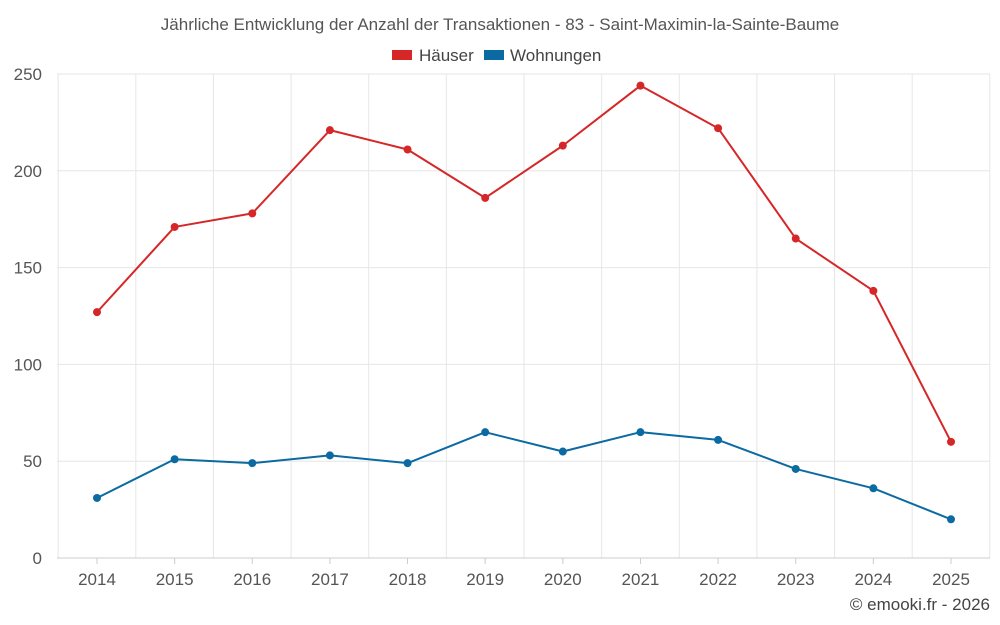 The image size is (1000, 625). Describe the element at coordinates (555, 55) in the screenshot. I see `legend-label-wohnungen: Wohnungen` at that location.